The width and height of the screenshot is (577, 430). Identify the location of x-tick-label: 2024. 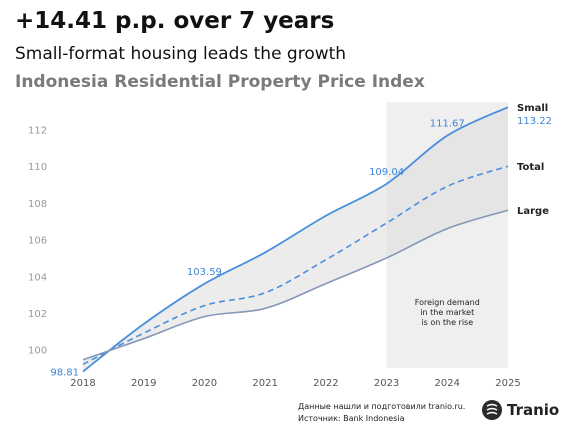
(447, 383).